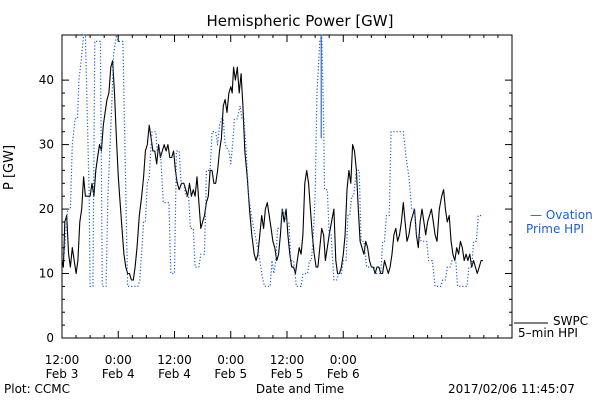 This screenshot has height=400, width=600. I want to click on y-tick-label: 40, so click(46, 80).